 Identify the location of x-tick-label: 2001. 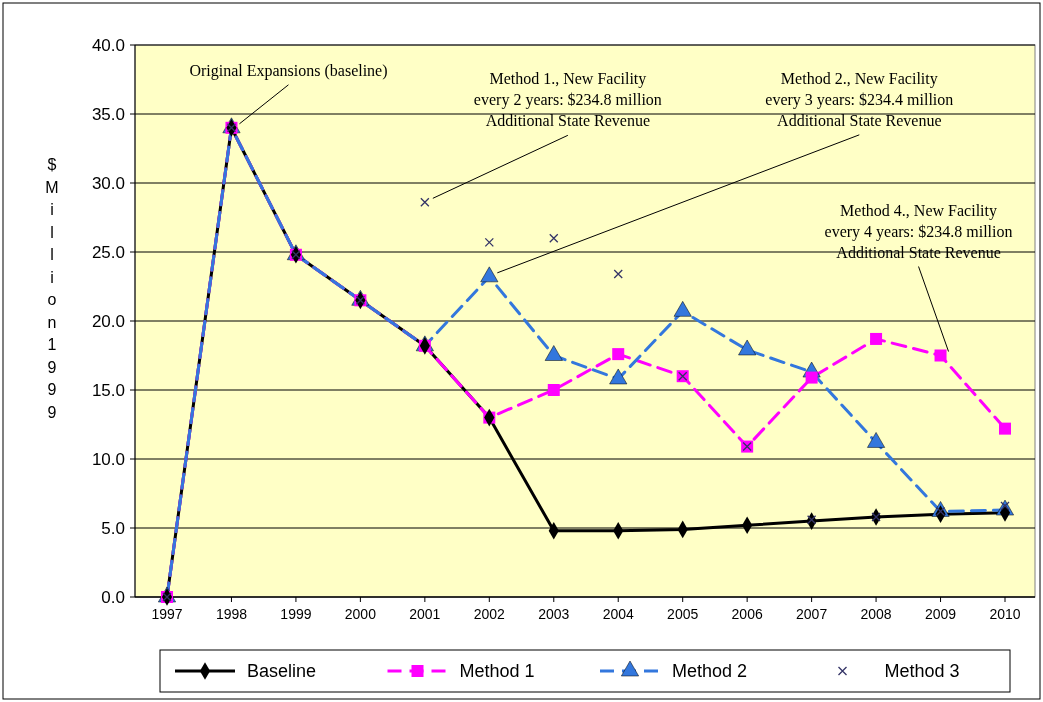
(425, 614).